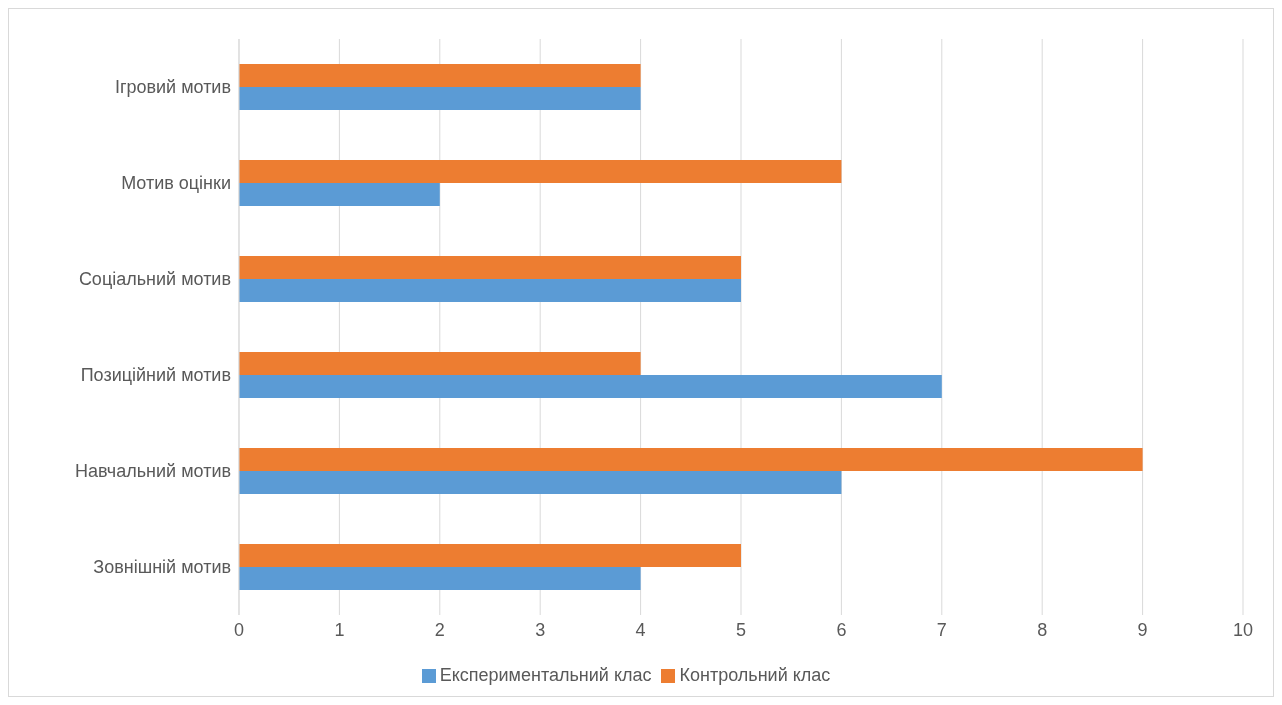 The height and width of the screenshot is (705, 1282). What do you see at coordinates (239, 629) in the screenshot?
I see `x-tick-label: 0` at bounding box center [239, 629].